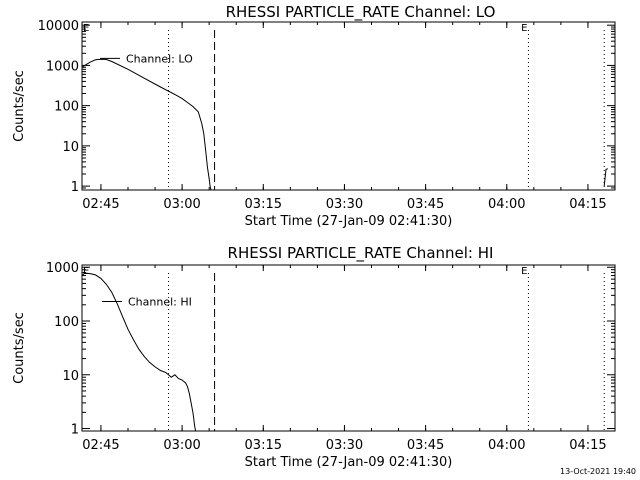  Describe the element at coordinates (159, 58) in the screenshot. I see `chart-lo-annotation-label: Channel: LO` at that location.